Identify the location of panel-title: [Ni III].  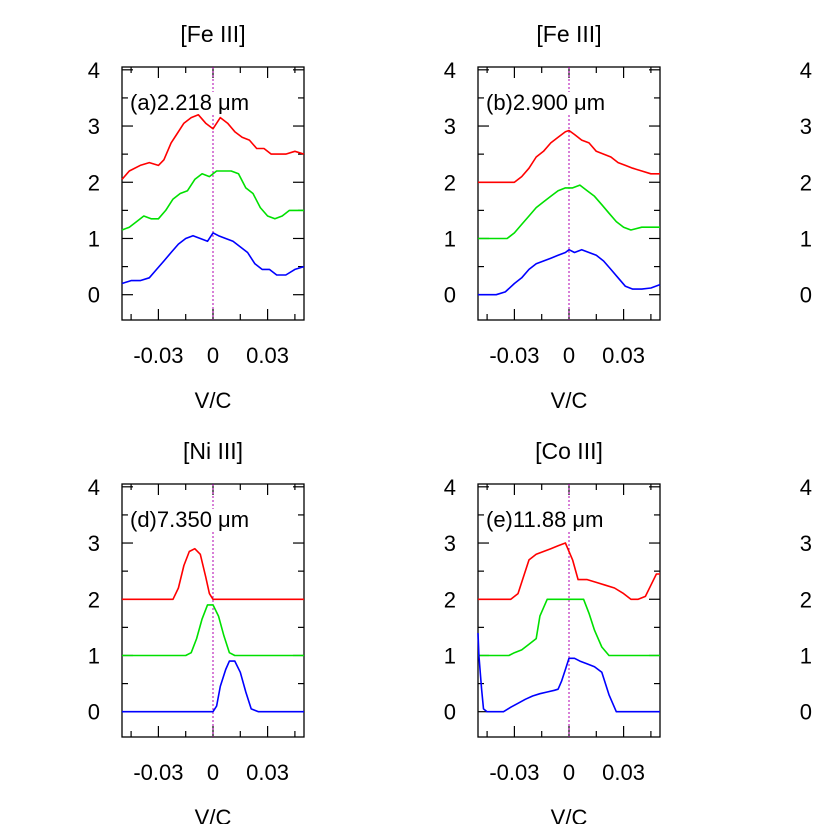
(213, 451).